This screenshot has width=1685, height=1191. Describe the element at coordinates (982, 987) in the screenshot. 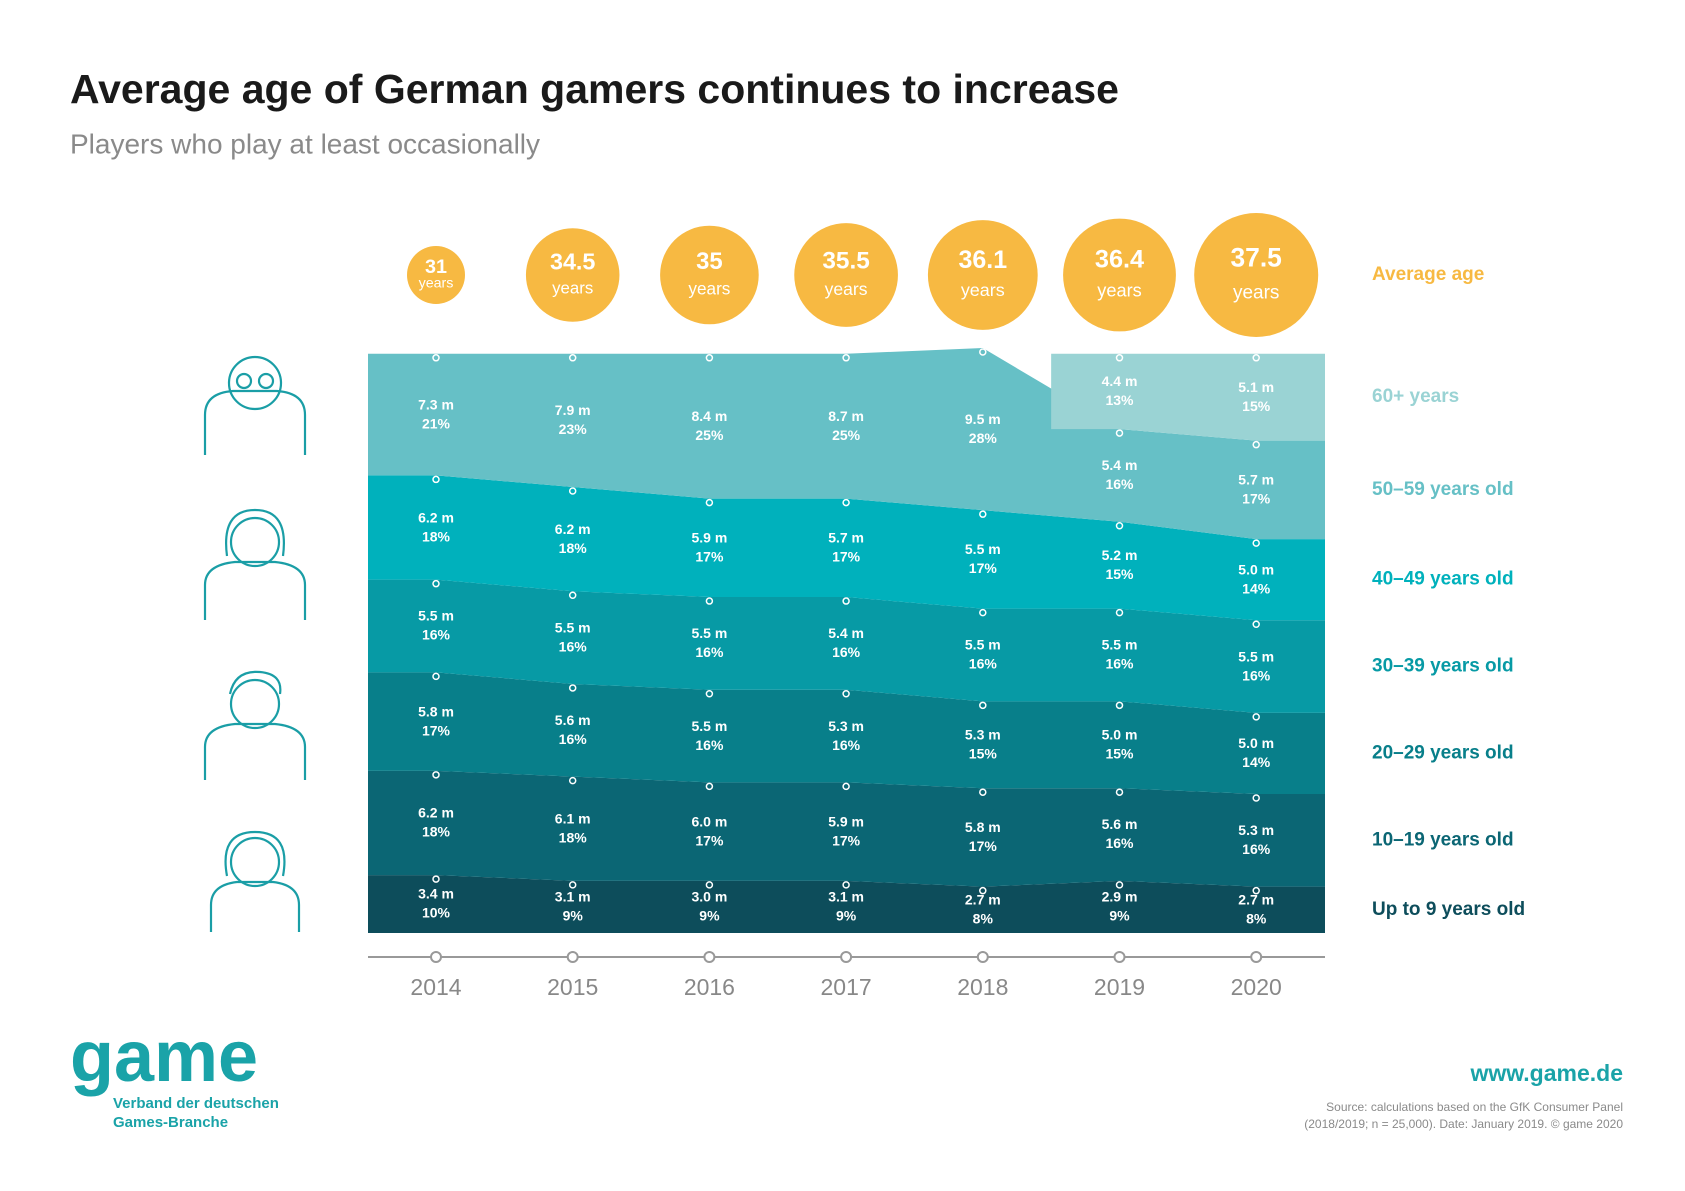

I see `x-tick-label: 2018` at that location.